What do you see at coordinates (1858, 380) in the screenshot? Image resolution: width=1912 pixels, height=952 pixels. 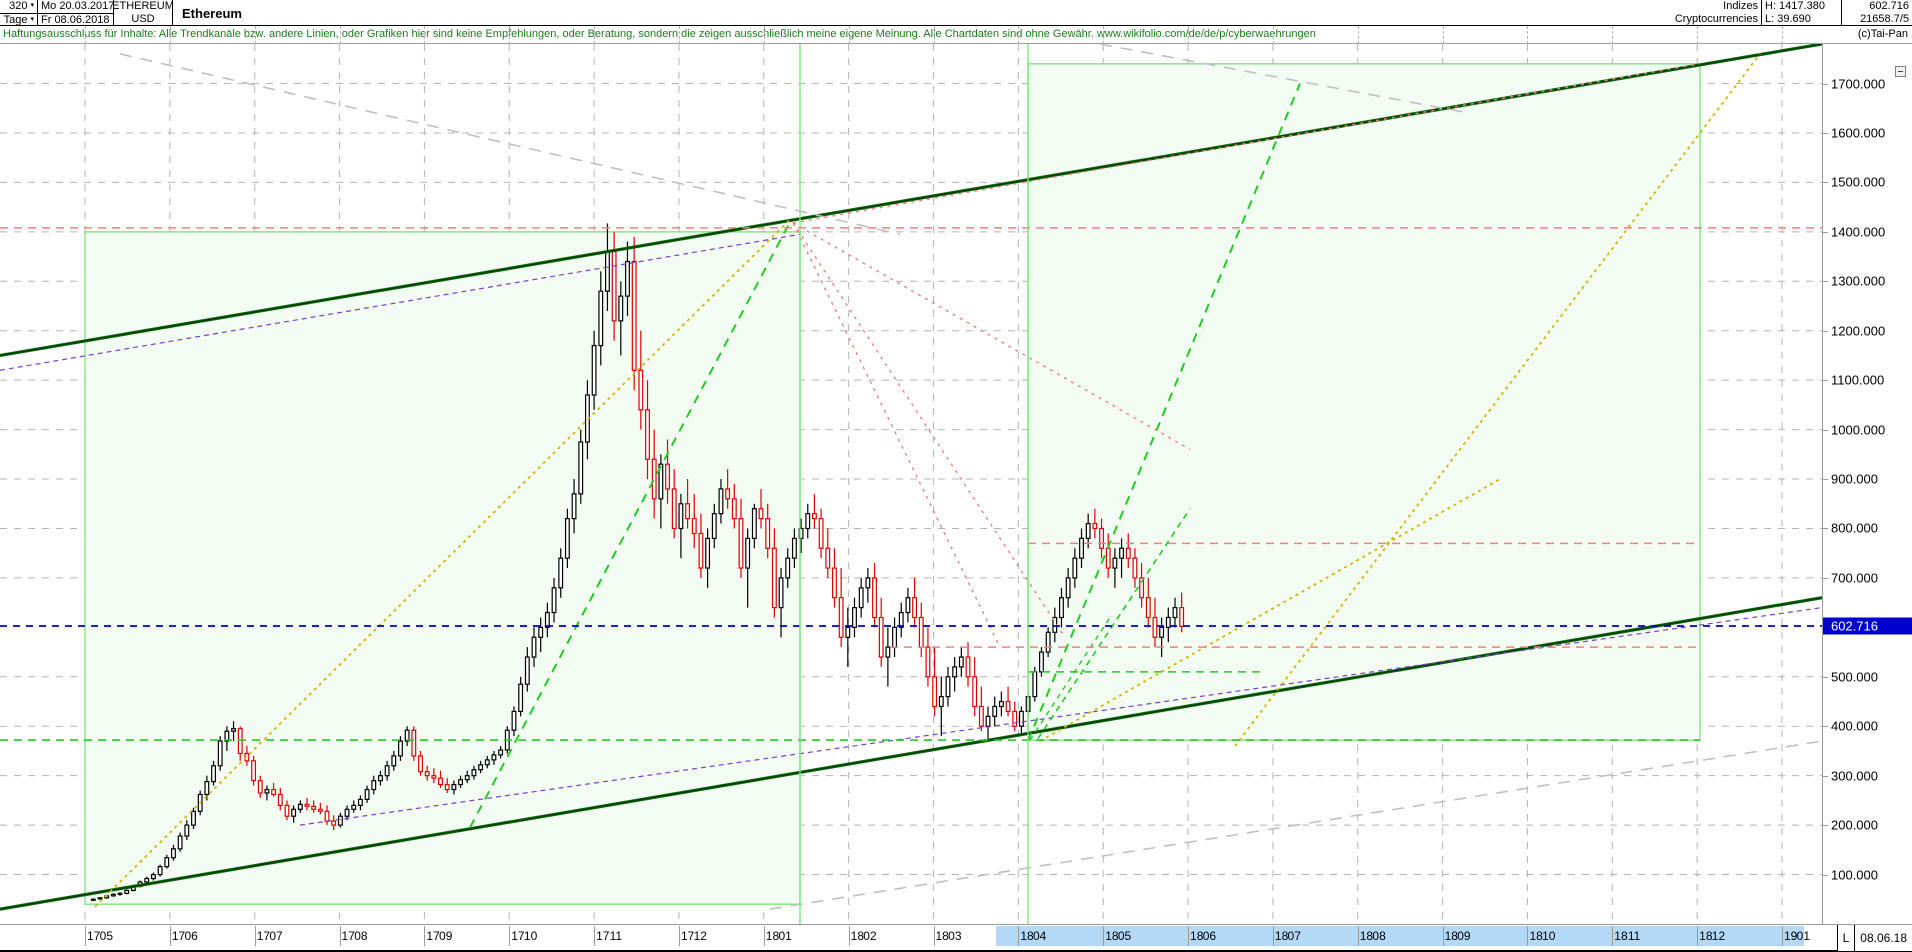 I see `price-axis-tick: 1100.000` at bounding box center [1858, 380].